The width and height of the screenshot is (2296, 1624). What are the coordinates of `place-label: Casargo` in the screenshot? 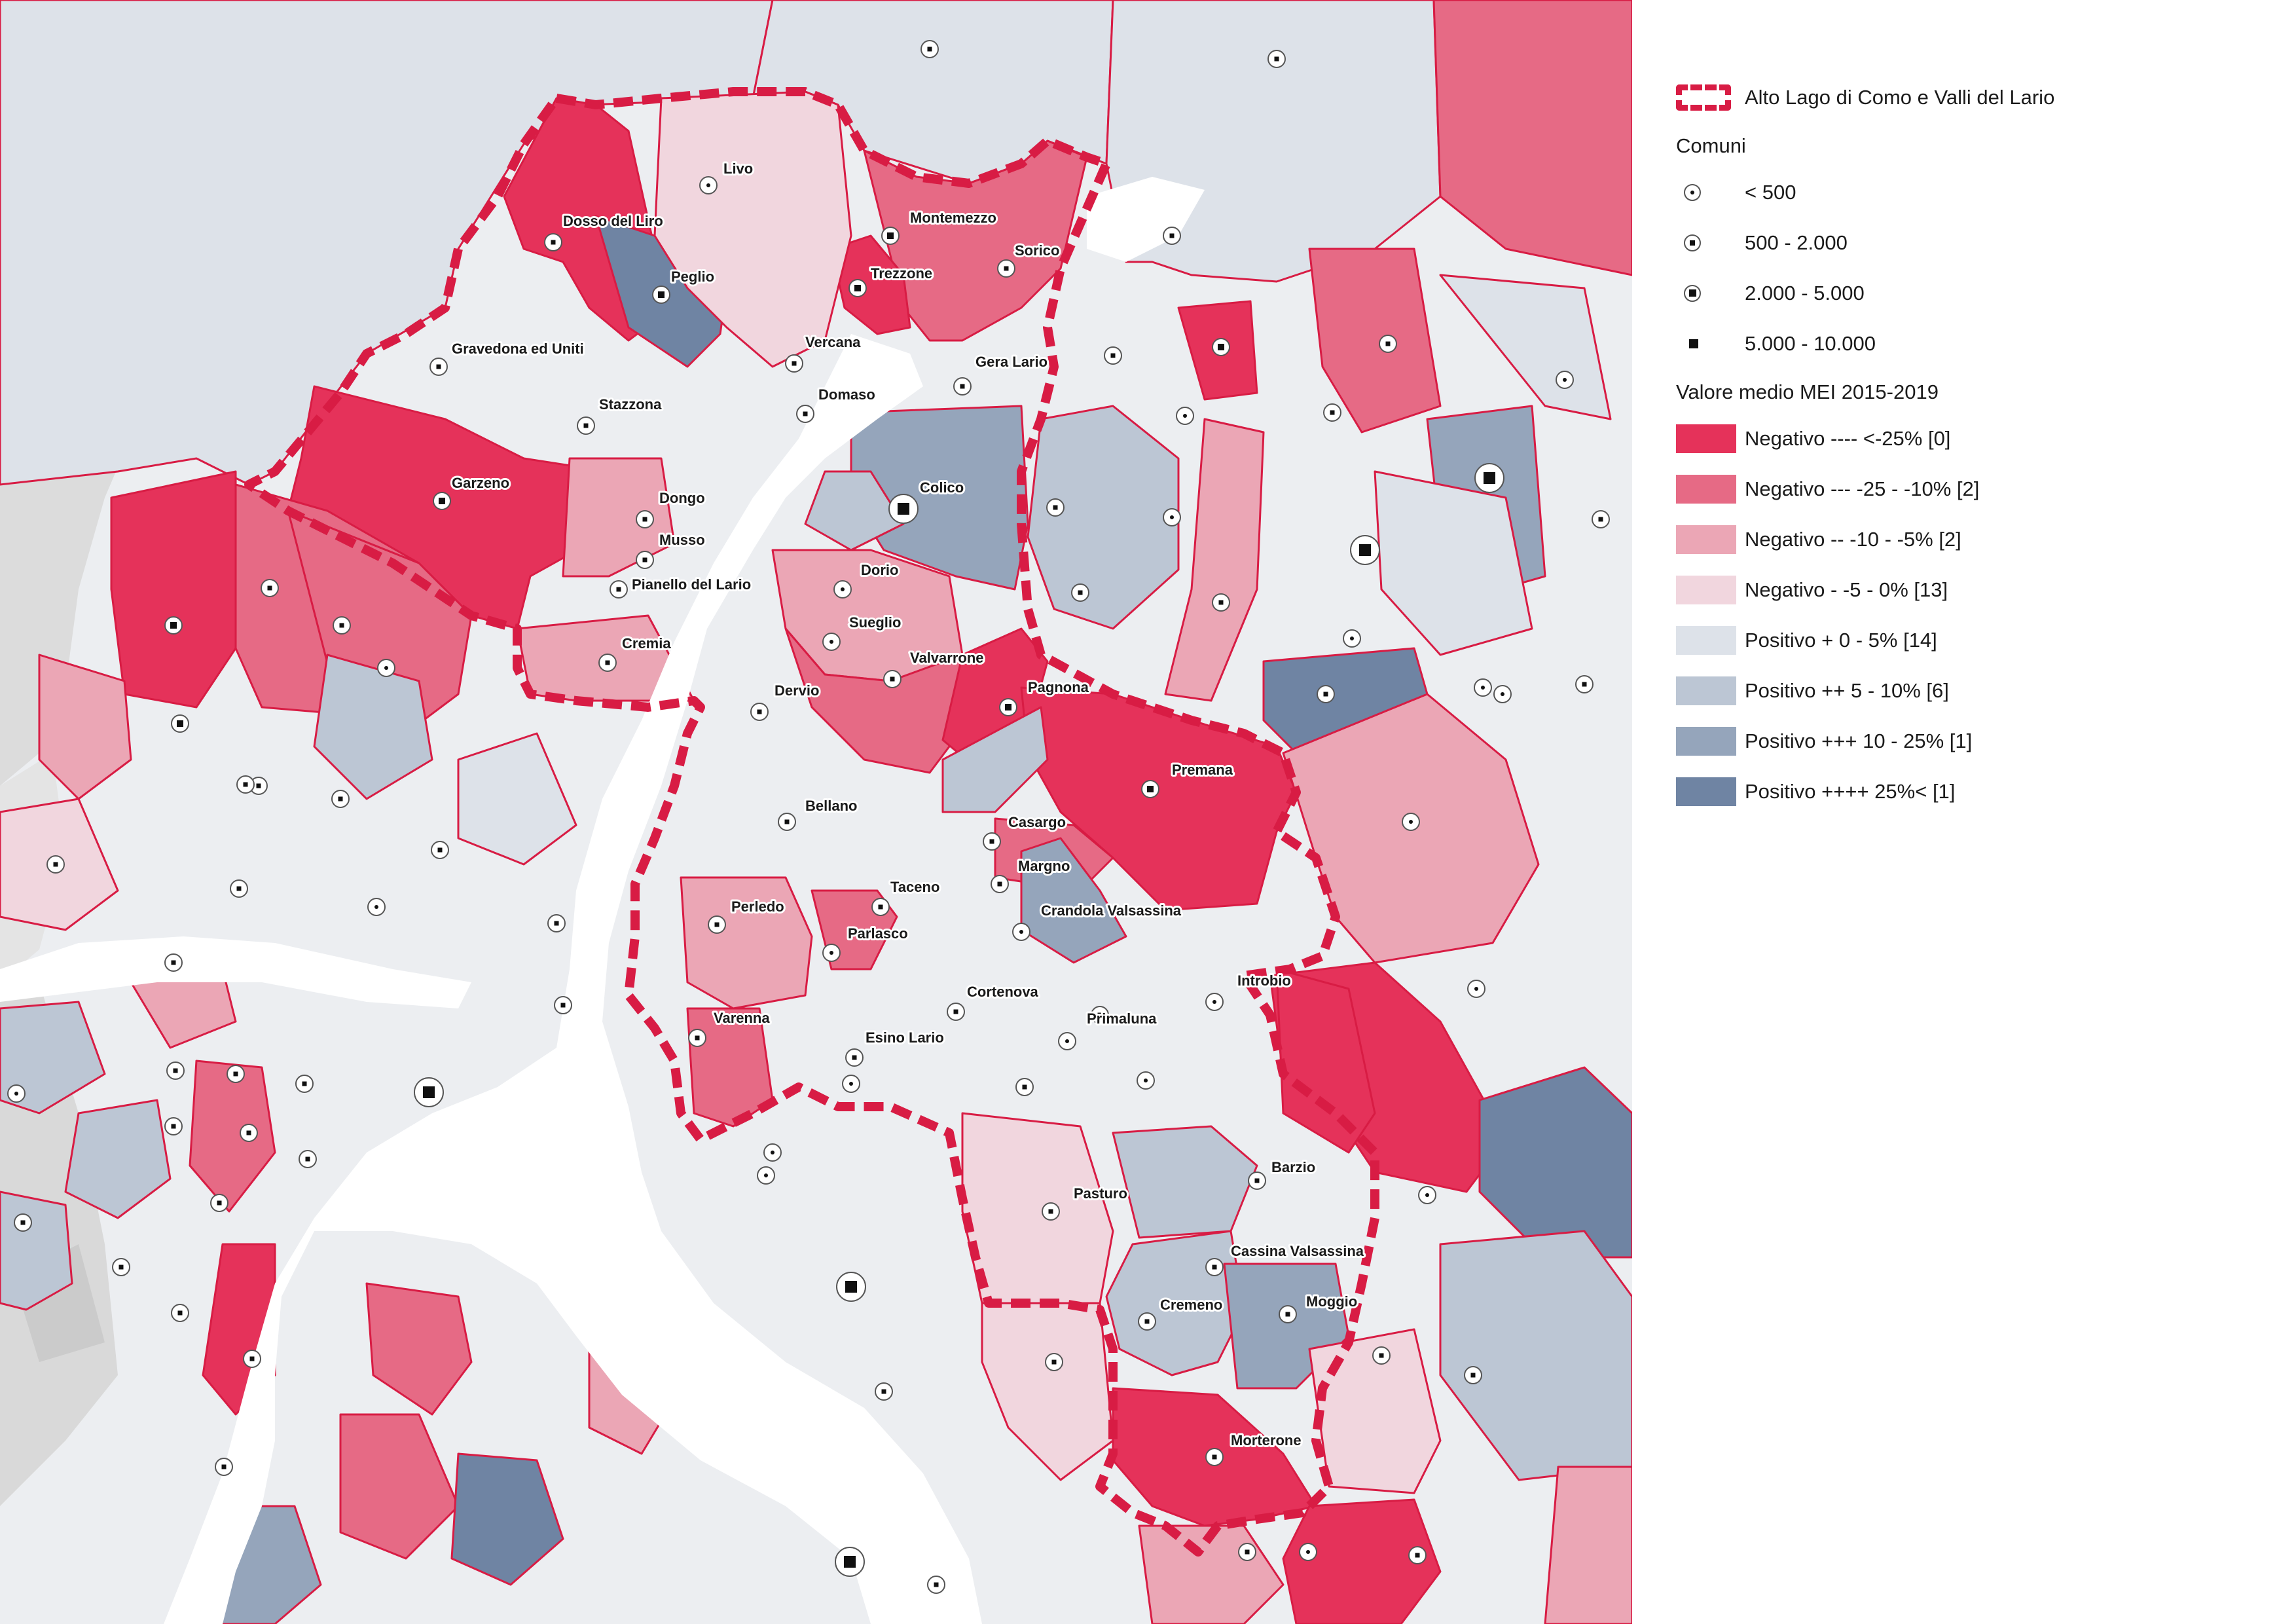 It's located at (1037, 822).